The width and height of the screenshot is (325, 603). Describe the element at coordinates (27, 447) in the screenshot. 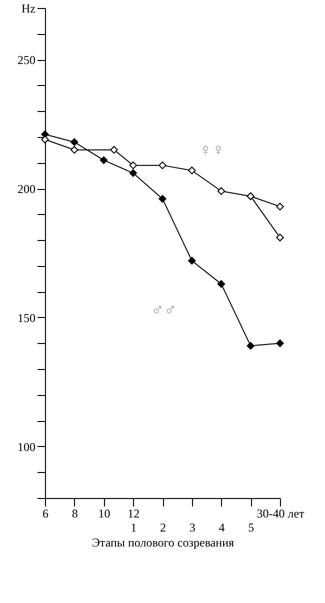

I see `y-tick-label: 100` at that location.